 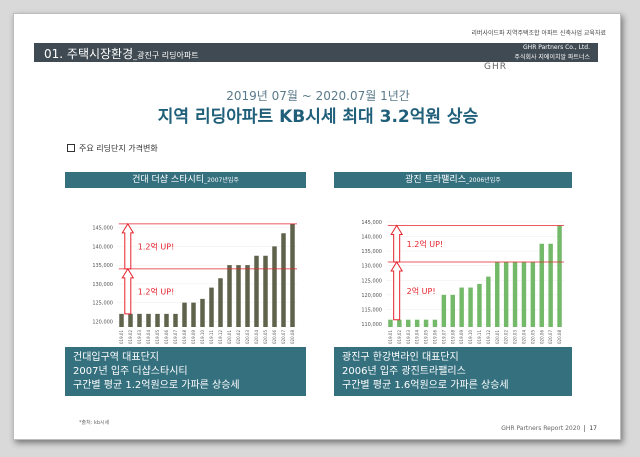 I want to click on source-note: *출처: kb시세, so click(x=94, y=423).